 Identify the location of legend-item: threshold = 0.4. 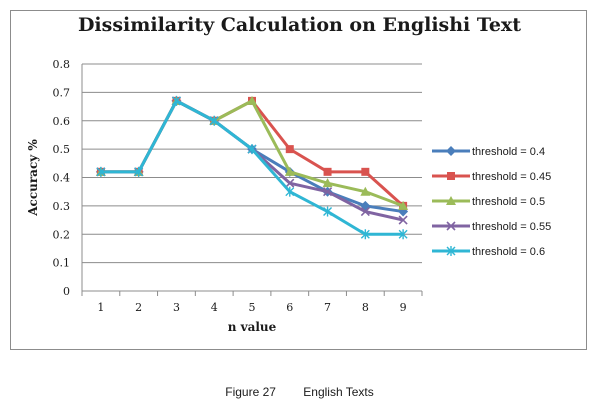
(488, 152).